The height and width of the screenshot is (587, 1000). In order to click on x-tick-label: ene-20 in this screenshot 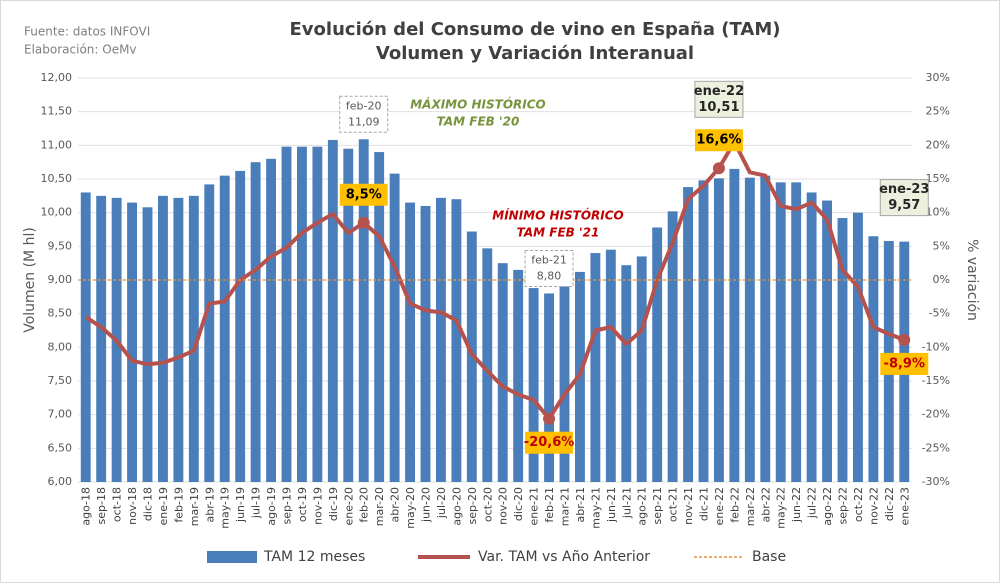, I will do `click(348, 506)`.